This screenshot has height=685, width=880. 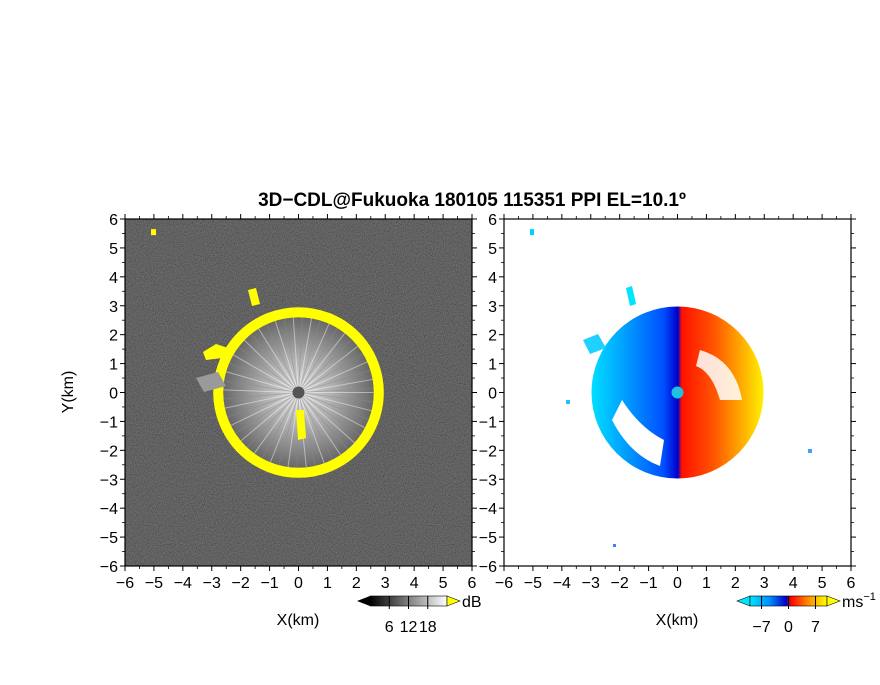 I want to click on colorbar-db-unit: dB, so click(x=472, y=602).